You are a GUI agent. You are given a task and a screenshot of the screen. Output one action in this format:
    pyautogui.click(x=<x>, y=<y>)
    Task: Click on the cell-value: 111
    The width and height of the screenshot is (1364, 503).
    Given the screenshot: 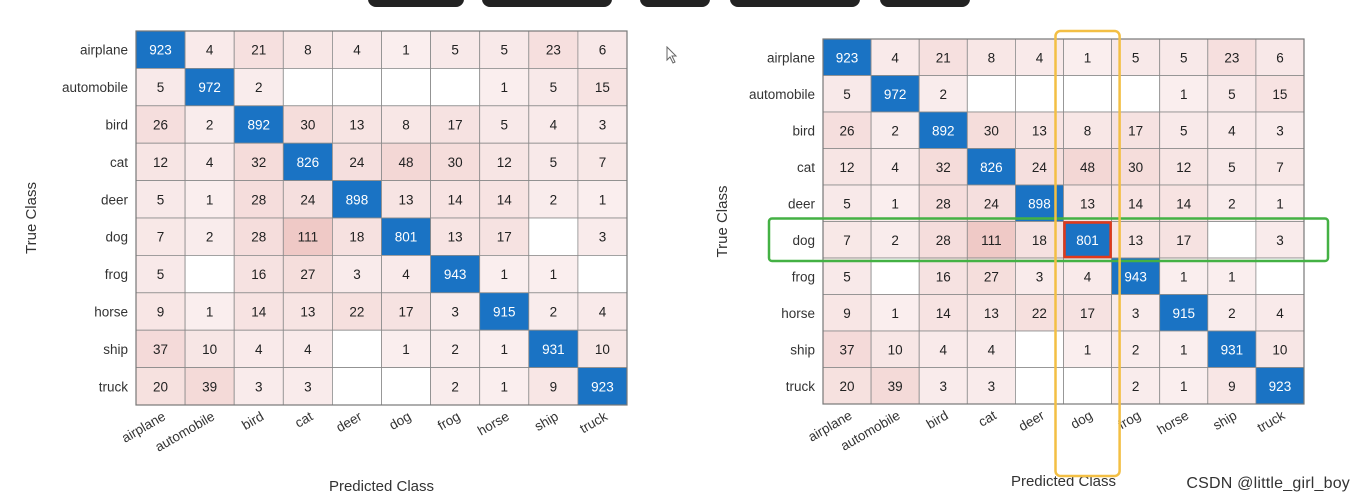 What is the action you would take?
    pyautogui.click(x=991, y=240)
    